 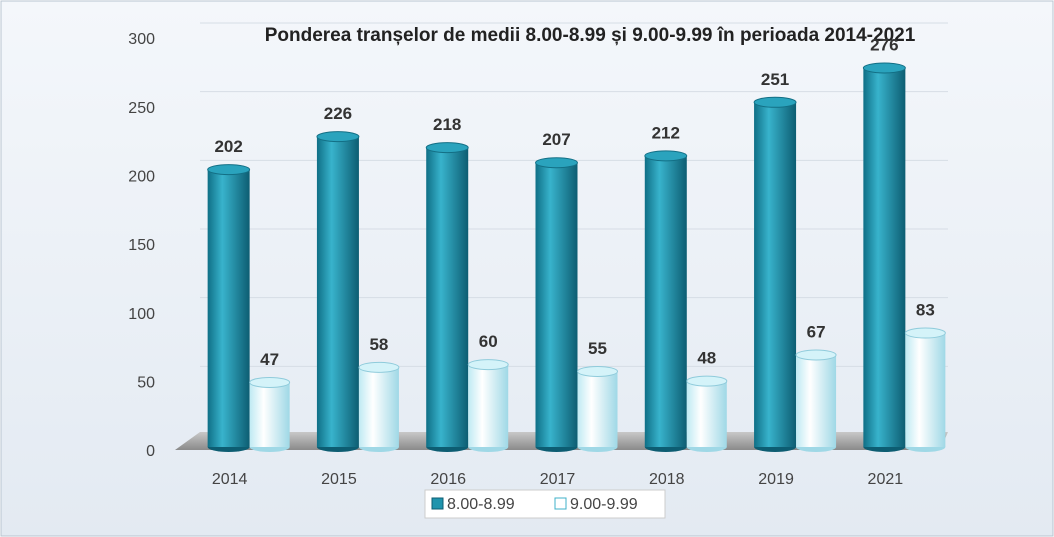 I want to click on y-tick-label: 100, so click(x=141, y=314).